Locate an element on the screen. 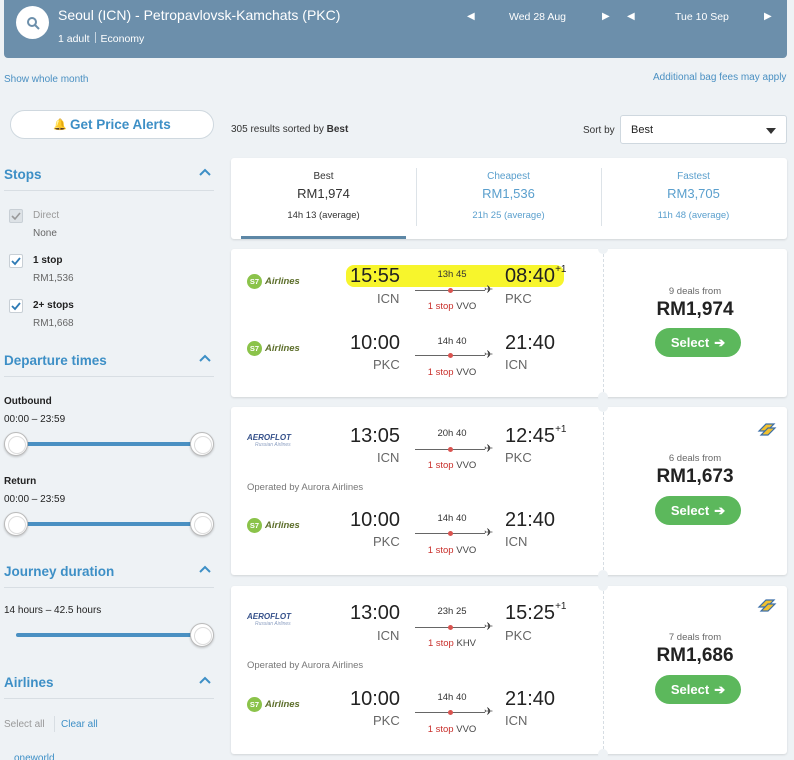 This screenshot has height=760, width=794. passenger-summary: 1 adult Economy is located at coordinates (101, 38).